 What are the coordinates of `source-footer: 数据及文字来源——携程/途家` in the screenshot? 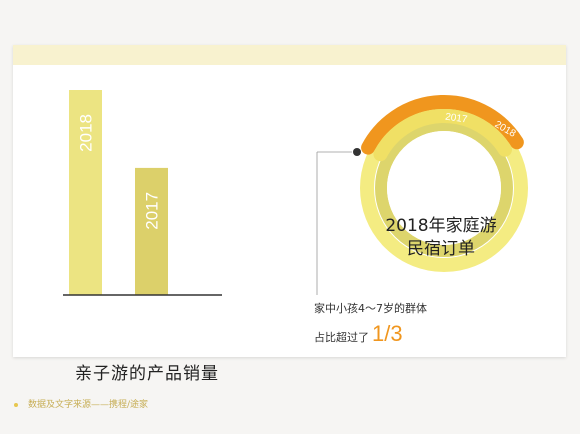 It's located at (81, 403).